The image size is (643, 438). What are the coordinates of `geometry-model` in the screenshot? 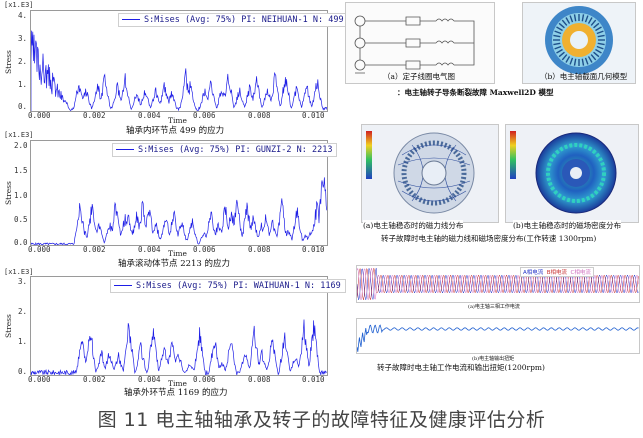 It's located at (579, 43).